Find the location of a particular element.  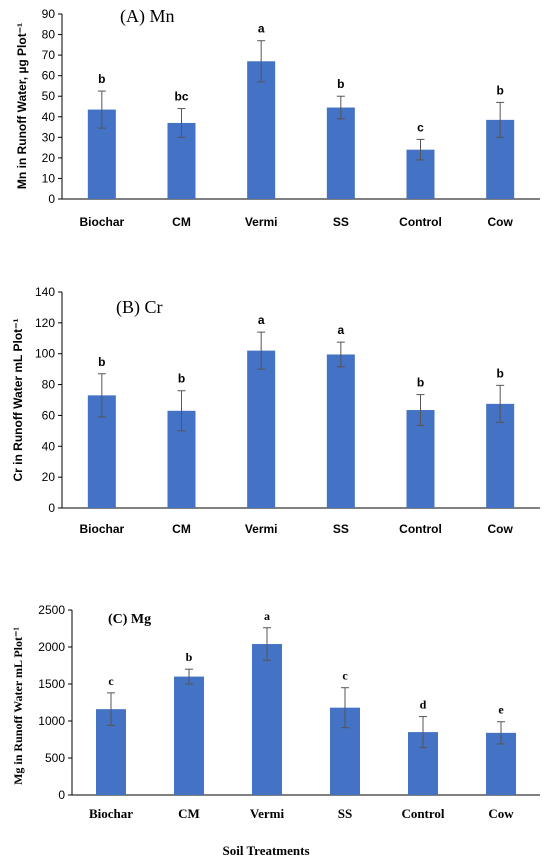

significance-letter: e is located at coordinates (501, 710).